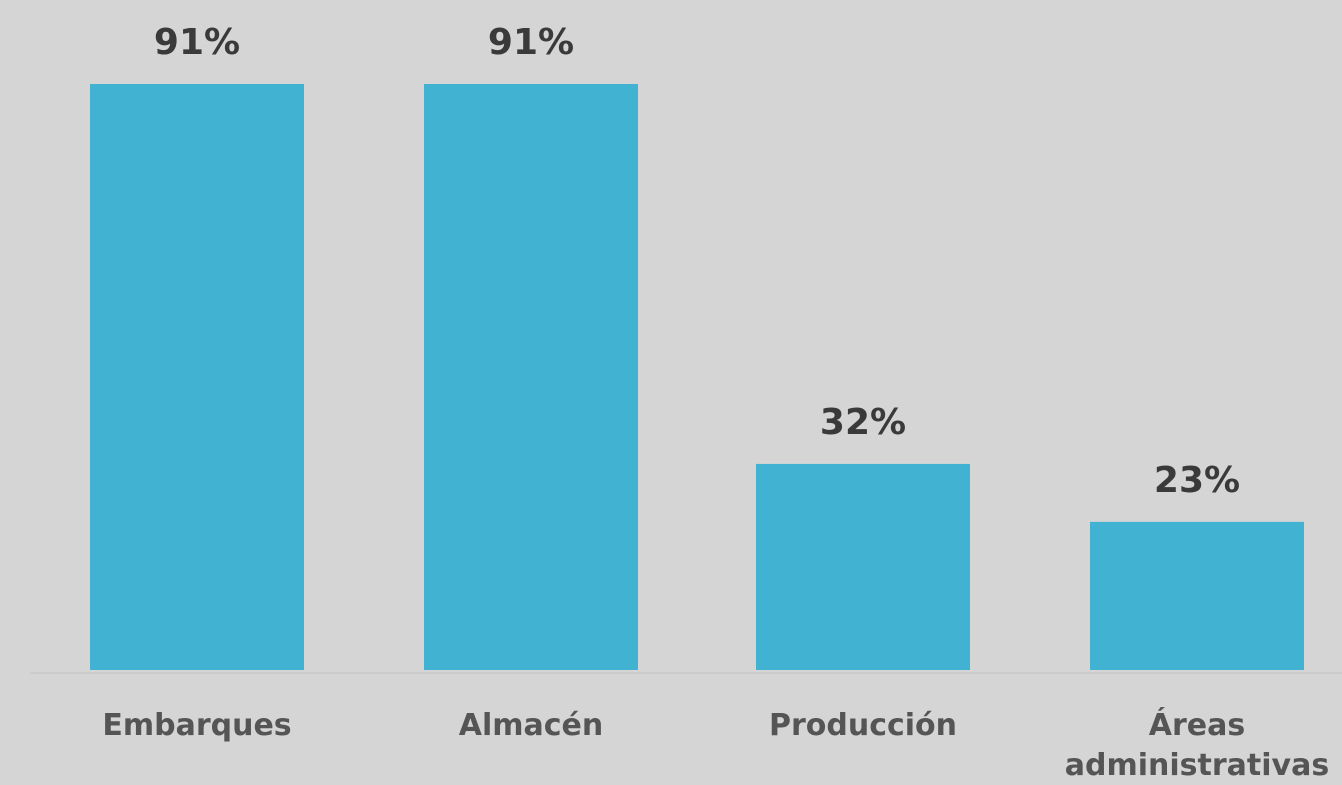  I want to click on value-label-4: 23%, so click(1197, 480).